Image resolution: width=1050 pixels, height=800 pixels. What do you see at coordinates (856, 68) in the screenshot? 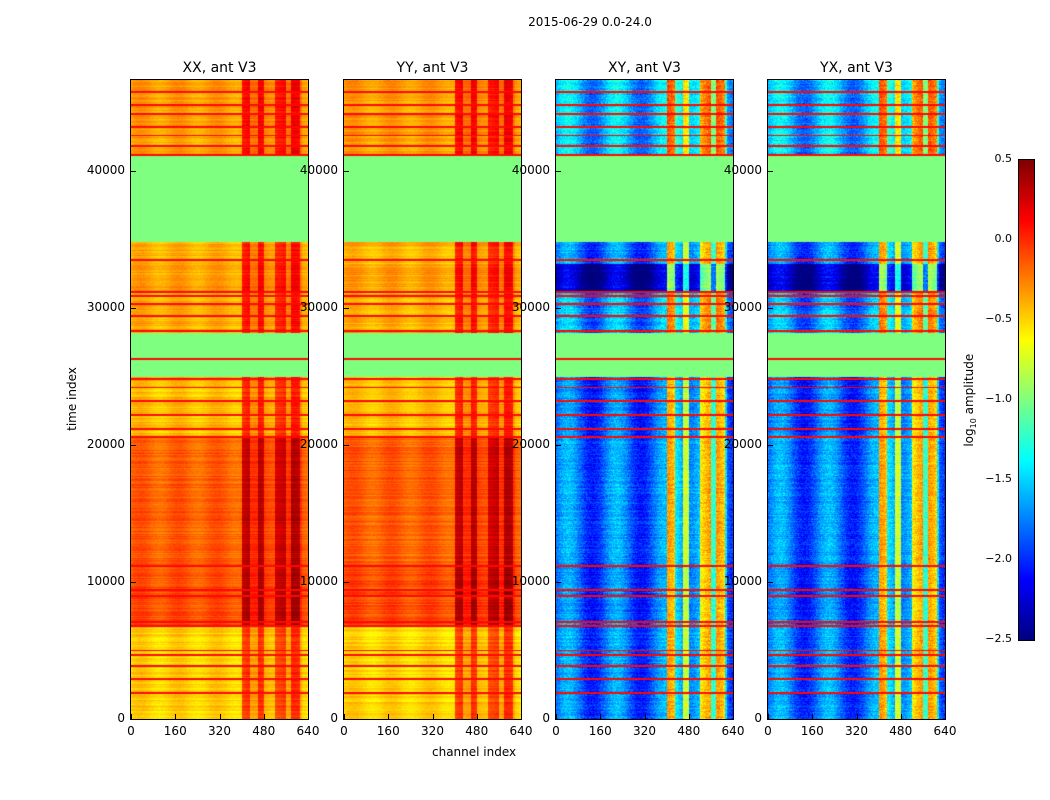
I see `panel-title: YX, ant V3` at bounding box center [856, 68].